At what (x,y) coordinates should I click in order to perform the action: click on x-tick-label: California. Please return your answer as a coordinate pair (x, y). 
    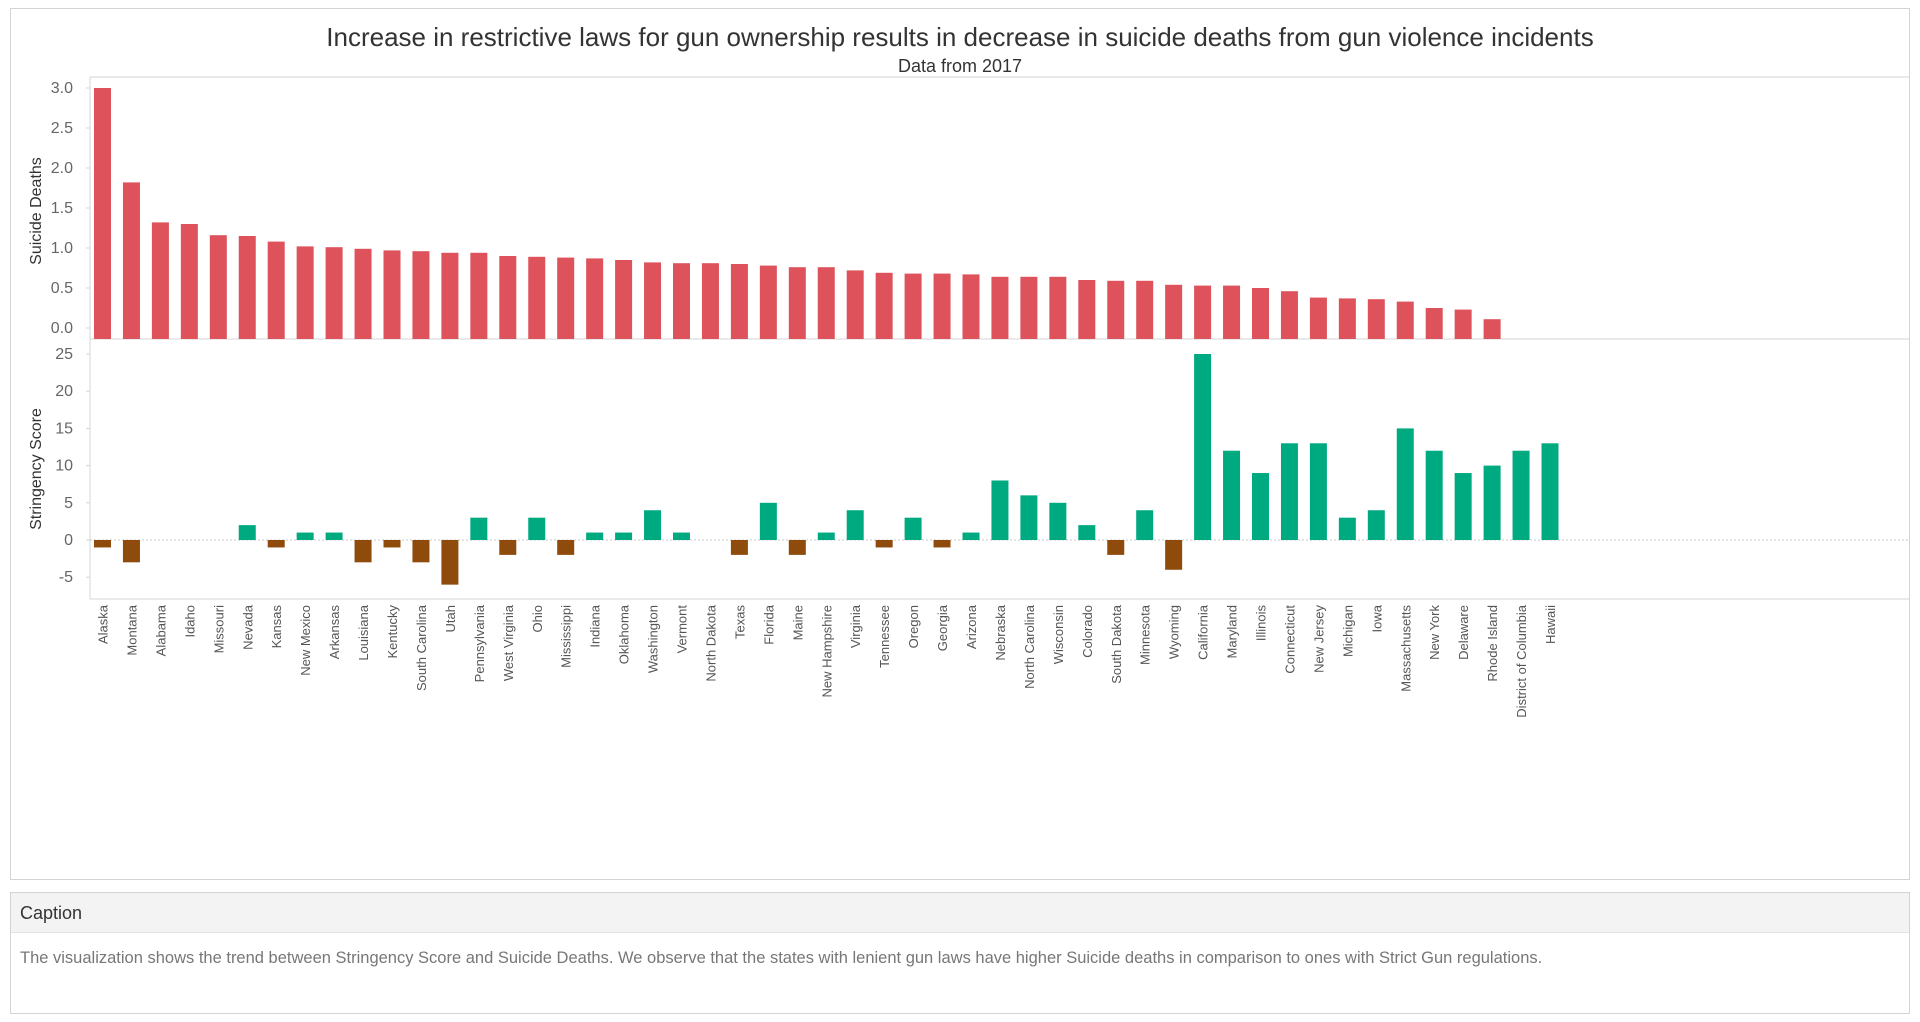
    Looking at the image, I should click on (1203, 632).